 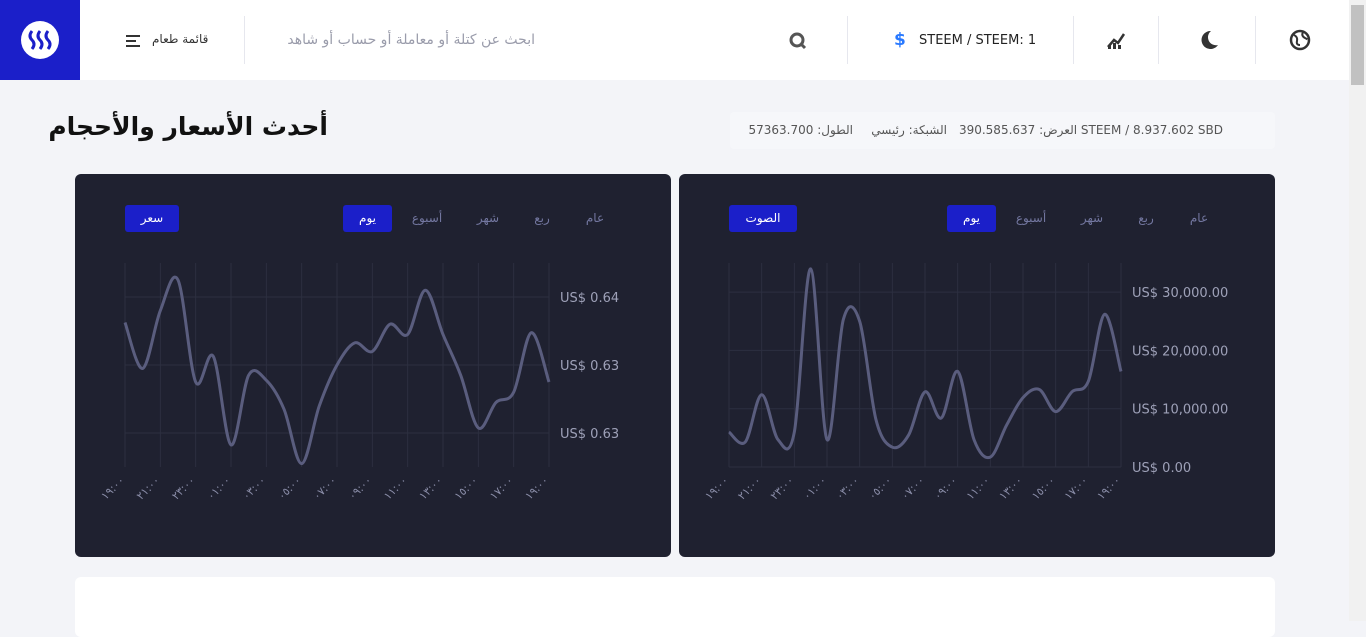 I want to click on menu-icon, so click(x=133, y=41).